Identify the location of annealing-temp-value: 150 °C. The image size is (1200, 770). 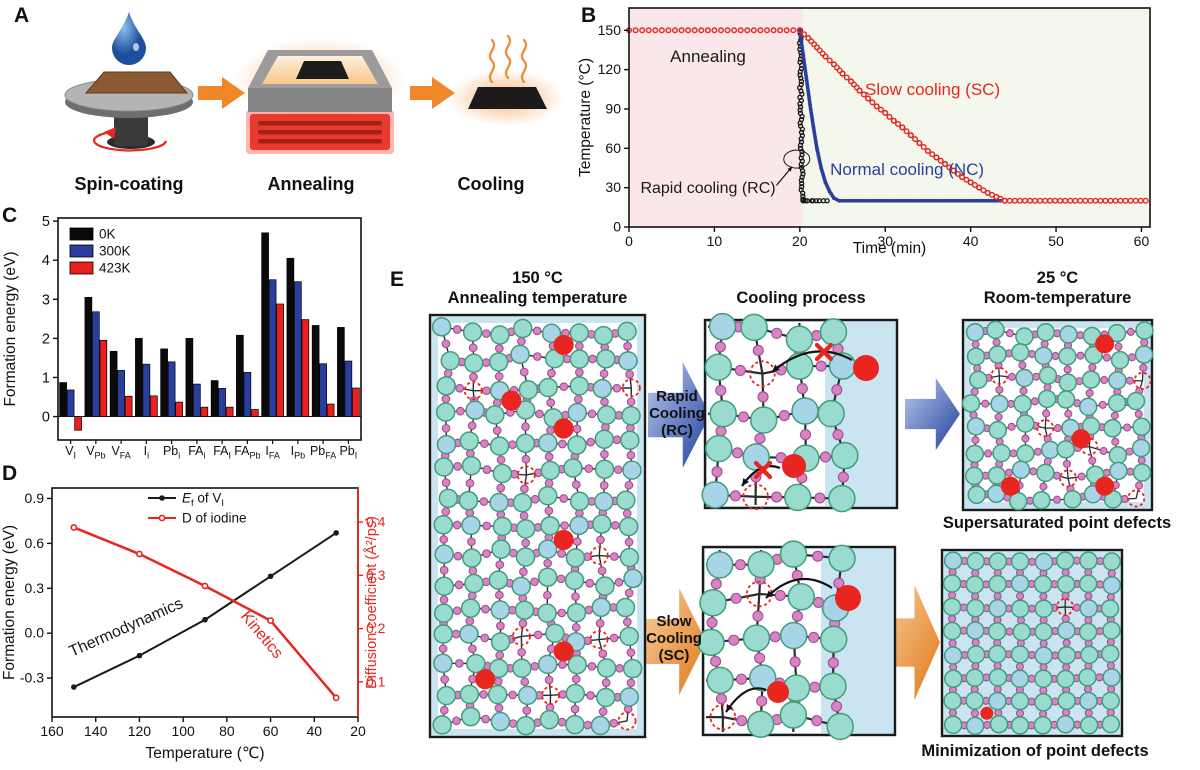
(537, 278).